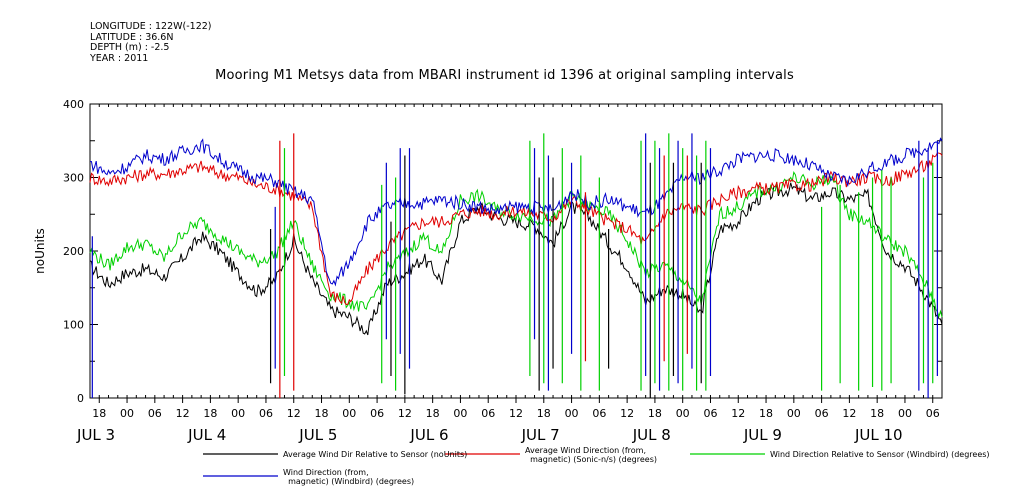 Image resolution: width=1009 pixels, height=504 pixels. I want to click on y-tick-label: 400, so click(73, 104).